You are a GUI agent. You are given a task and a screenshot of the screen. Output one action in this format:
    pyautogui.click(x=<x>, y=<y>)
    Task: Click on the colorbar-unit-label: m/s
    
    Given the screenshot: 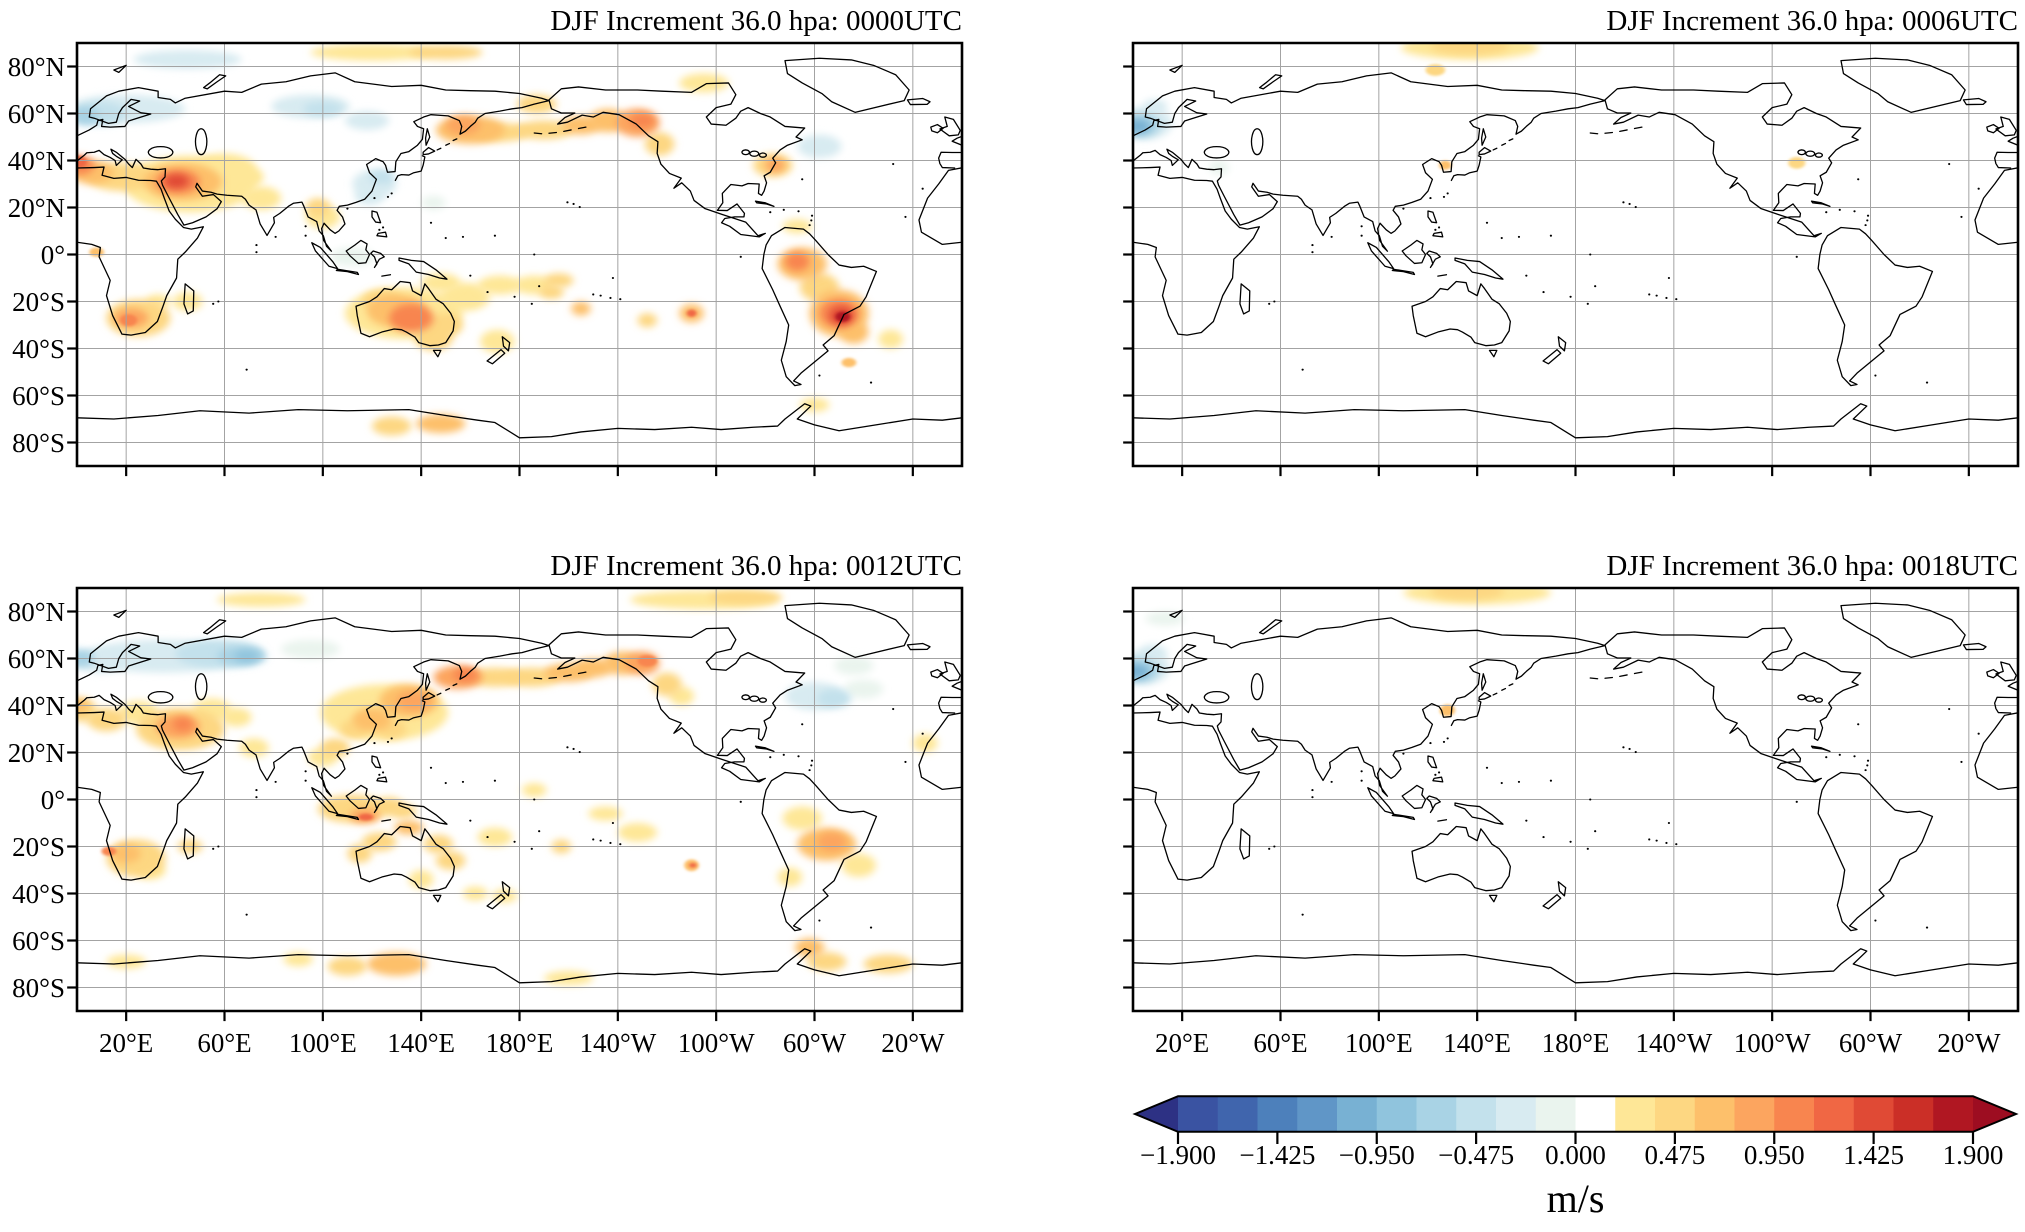 What is the action you would take?
    pyautogui.click(x=1575, y=1198)
    